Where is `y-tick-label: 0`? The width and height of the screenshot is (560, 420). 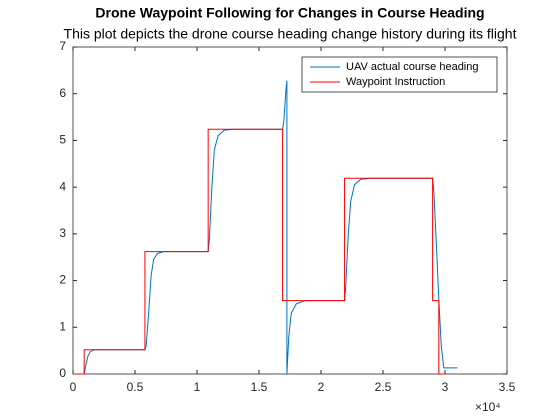
y-tick-label: 0 is located at coordinates (62, 373).